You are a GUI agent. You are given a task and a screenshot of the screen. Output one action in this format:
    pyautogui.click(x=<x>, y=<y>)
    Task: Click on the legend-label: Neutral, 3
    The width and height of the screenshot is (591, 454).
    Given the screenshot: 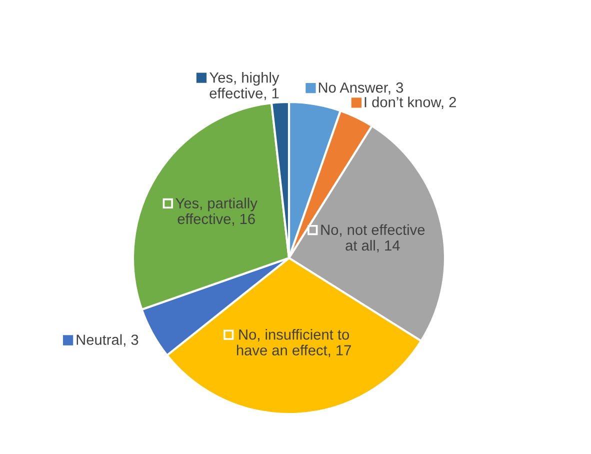 What is the action you would take?
    pyautogui.click(x=107, y=340)
    